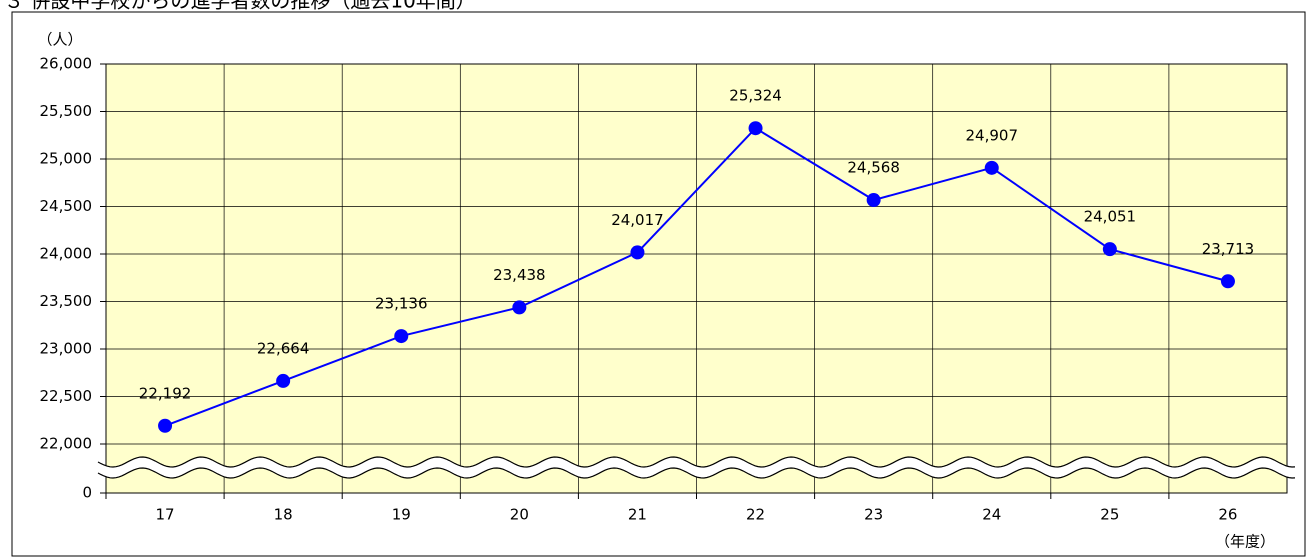 This screenshot has height=558, width=1310. I want to click on x-tick-label: 26, so click(1227, 515).